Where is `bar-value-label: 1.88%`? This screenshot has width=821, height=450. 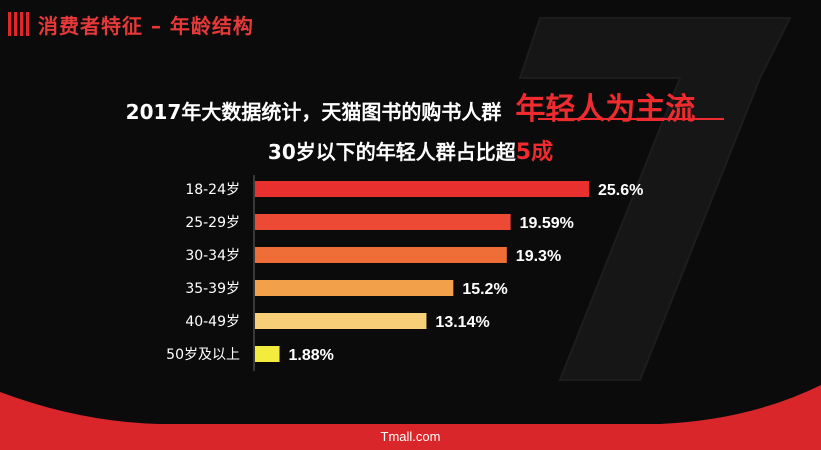
bar-value-label: 1.88% is located at coordinates (311, 355).